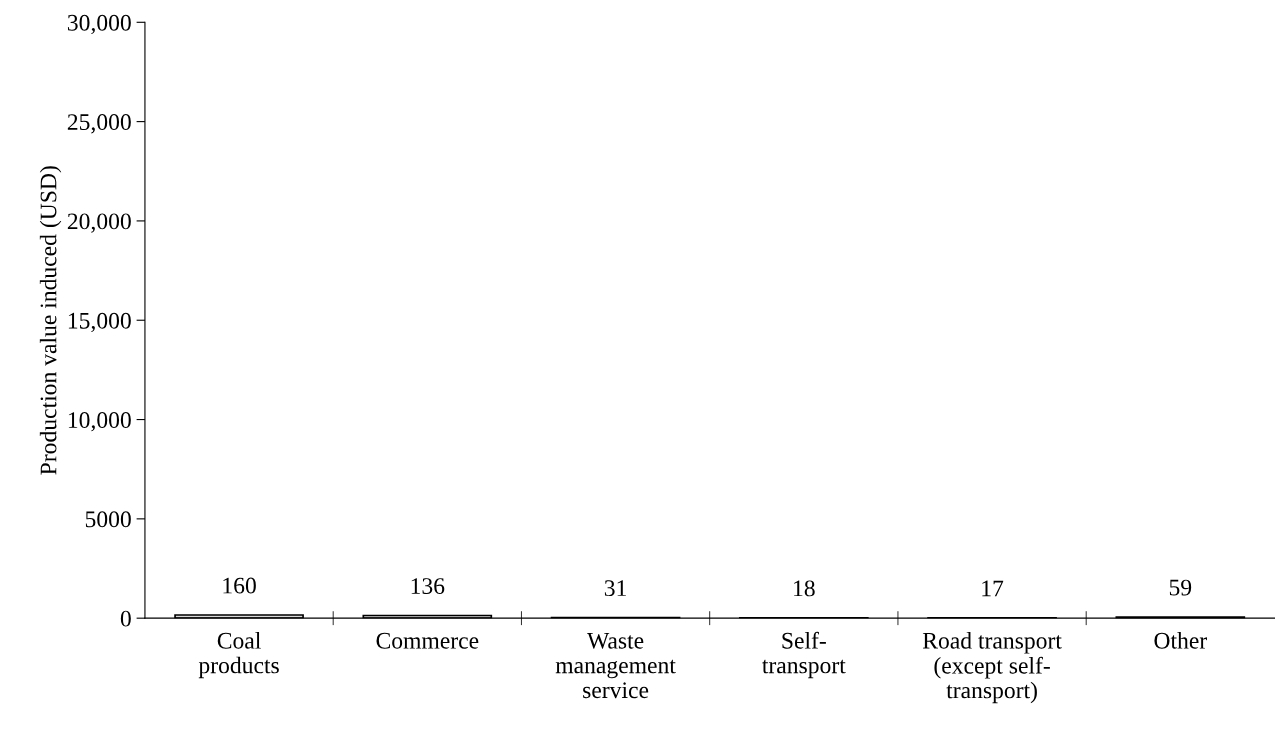 This screenshot has height=743, width=1277. Describe the element at coordinates (804, 588) in the screenshot. I see `data-label: 18` at that location.